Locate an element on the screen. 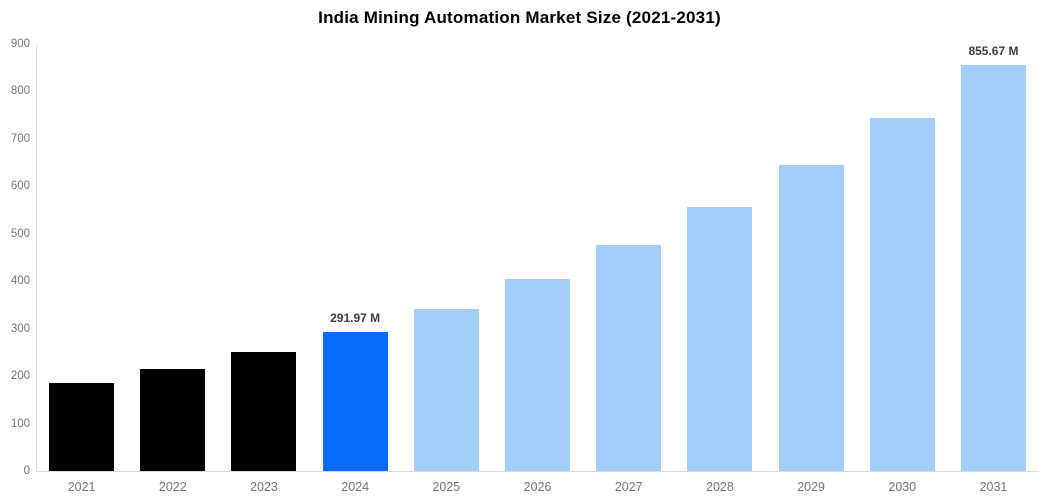  x-tick-label-2024: 2024 is located at coordinates (355, 487).